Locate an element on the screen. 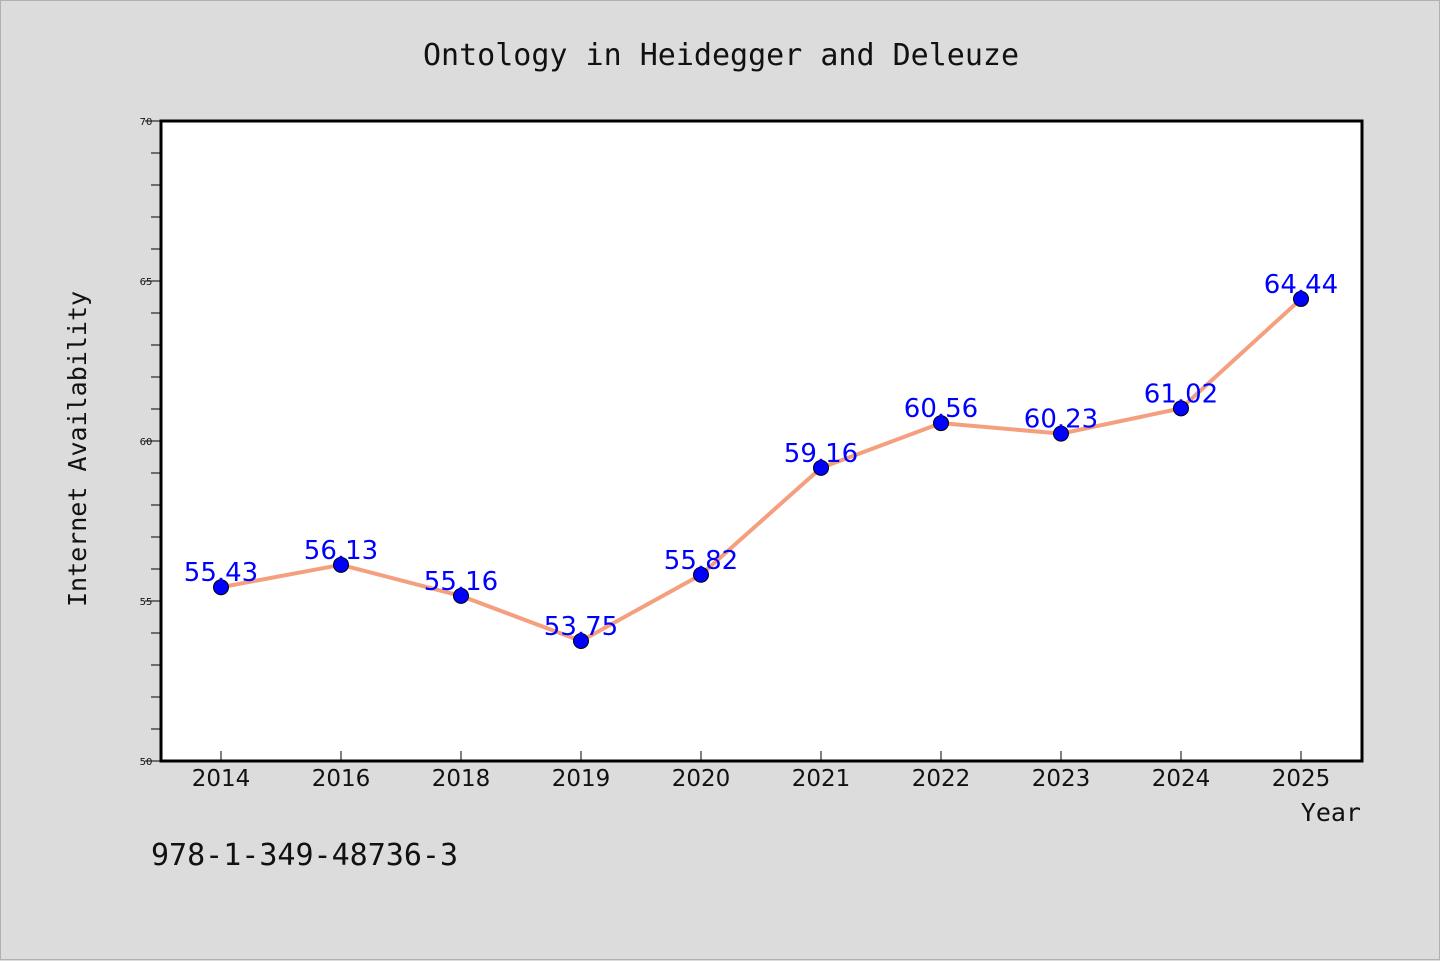 This screenshot has width=1440, height=961. x-tick-label: 2016 is located at coordinates (341, 779).